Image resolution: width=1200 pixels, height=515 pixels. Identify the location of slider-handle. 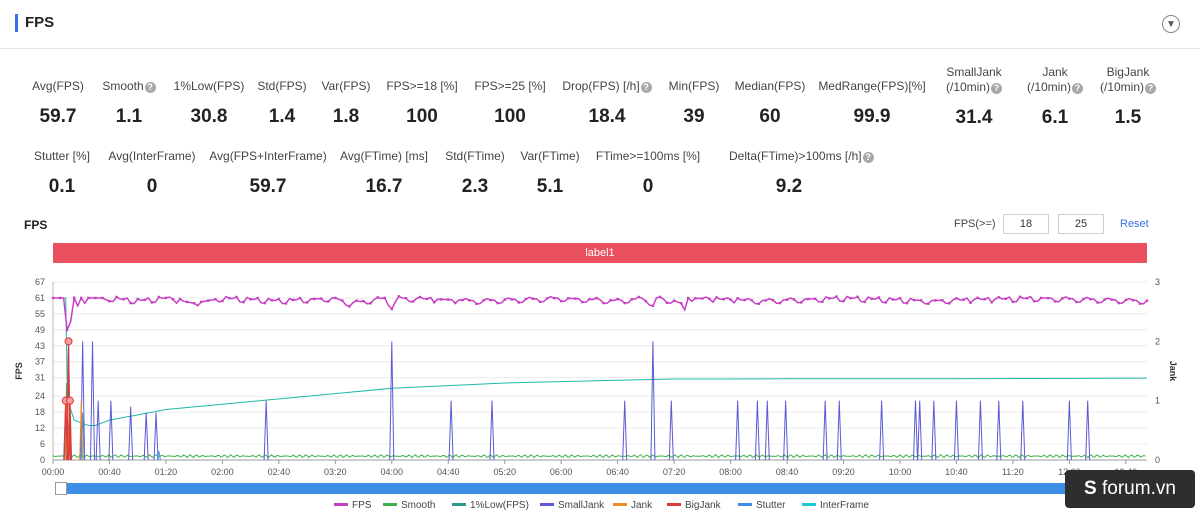
(61, 488).